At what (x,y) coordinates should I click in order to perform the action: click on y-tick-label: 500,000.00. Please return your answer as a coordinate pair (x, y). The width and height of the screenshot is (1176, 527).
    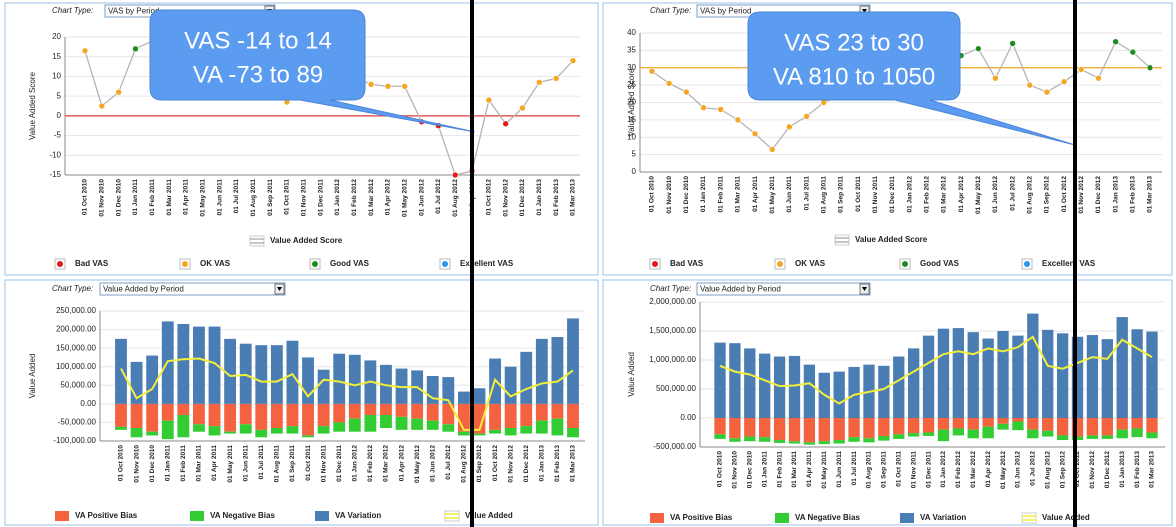
    Looking at the image, I should click on (676, 388).